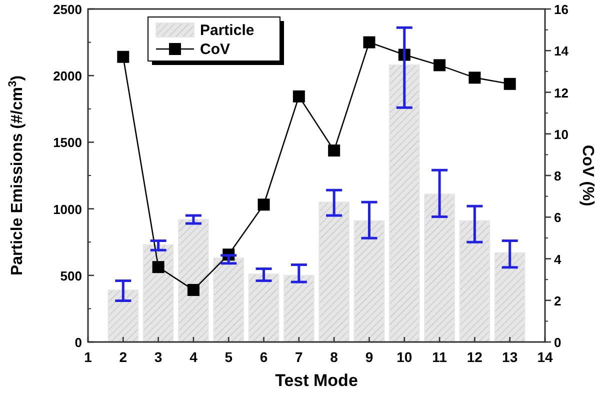 The width and height of the screenshot is (595, 398). I want to click on y-tick-label: 1500, so click(67, 142).